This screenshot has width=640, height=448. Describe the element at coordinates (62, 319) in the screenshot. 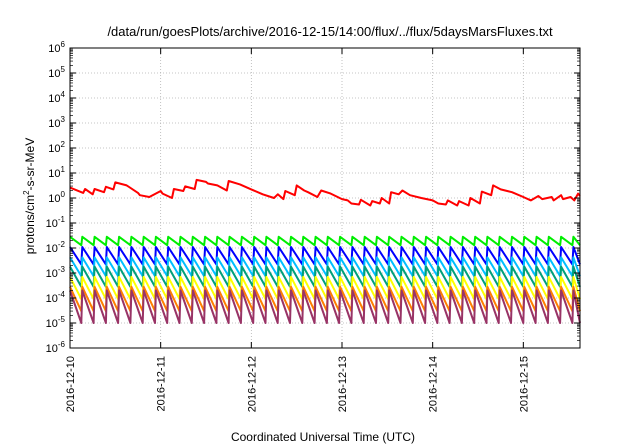

I see `y-tick-exp: -5` at that location.